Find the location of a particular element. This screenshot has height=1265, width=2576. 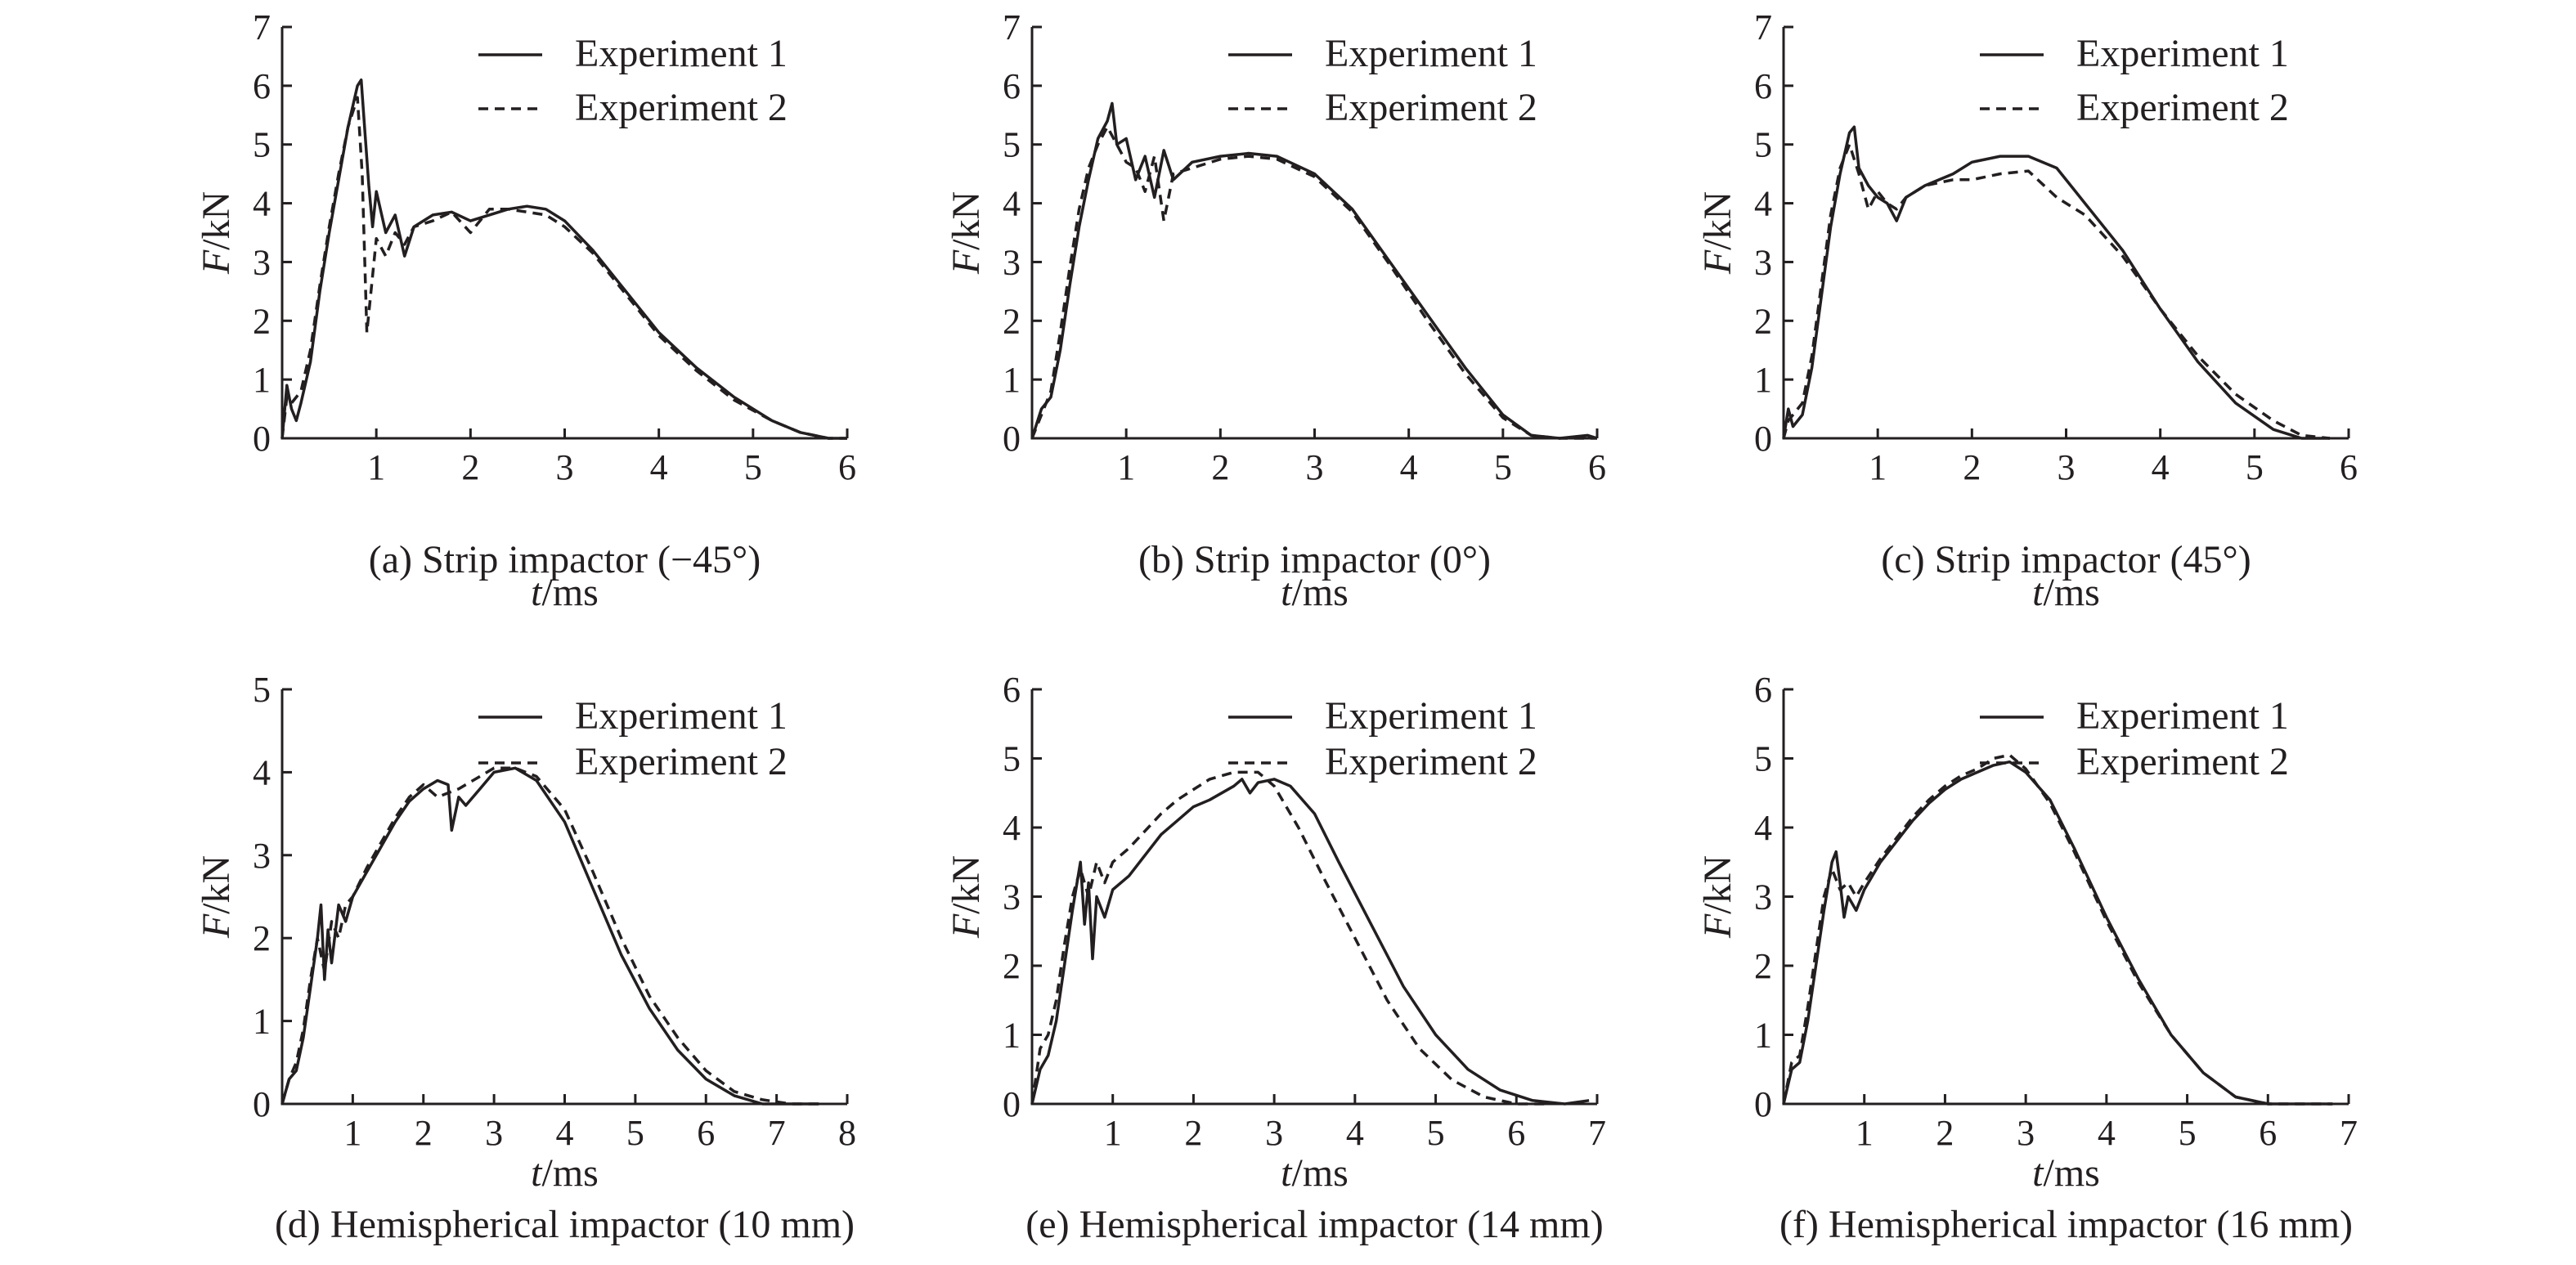

x-tick-label: 8 is located at coordinates (847, 1133).